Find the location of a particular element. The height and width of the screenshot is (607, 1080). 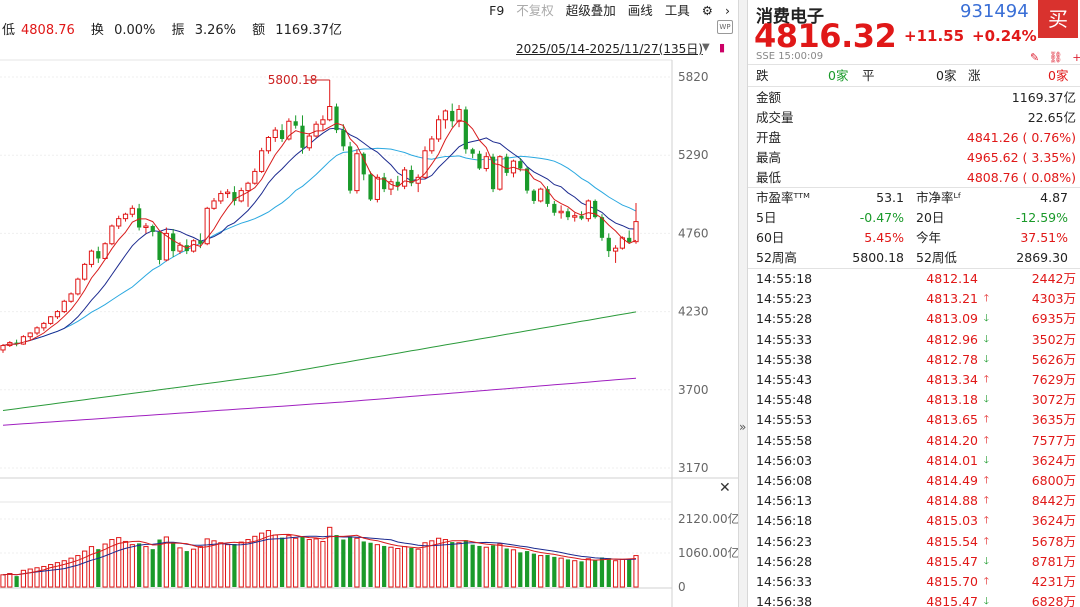

stat-label: 成交量 is located at coordinates (775, 117).